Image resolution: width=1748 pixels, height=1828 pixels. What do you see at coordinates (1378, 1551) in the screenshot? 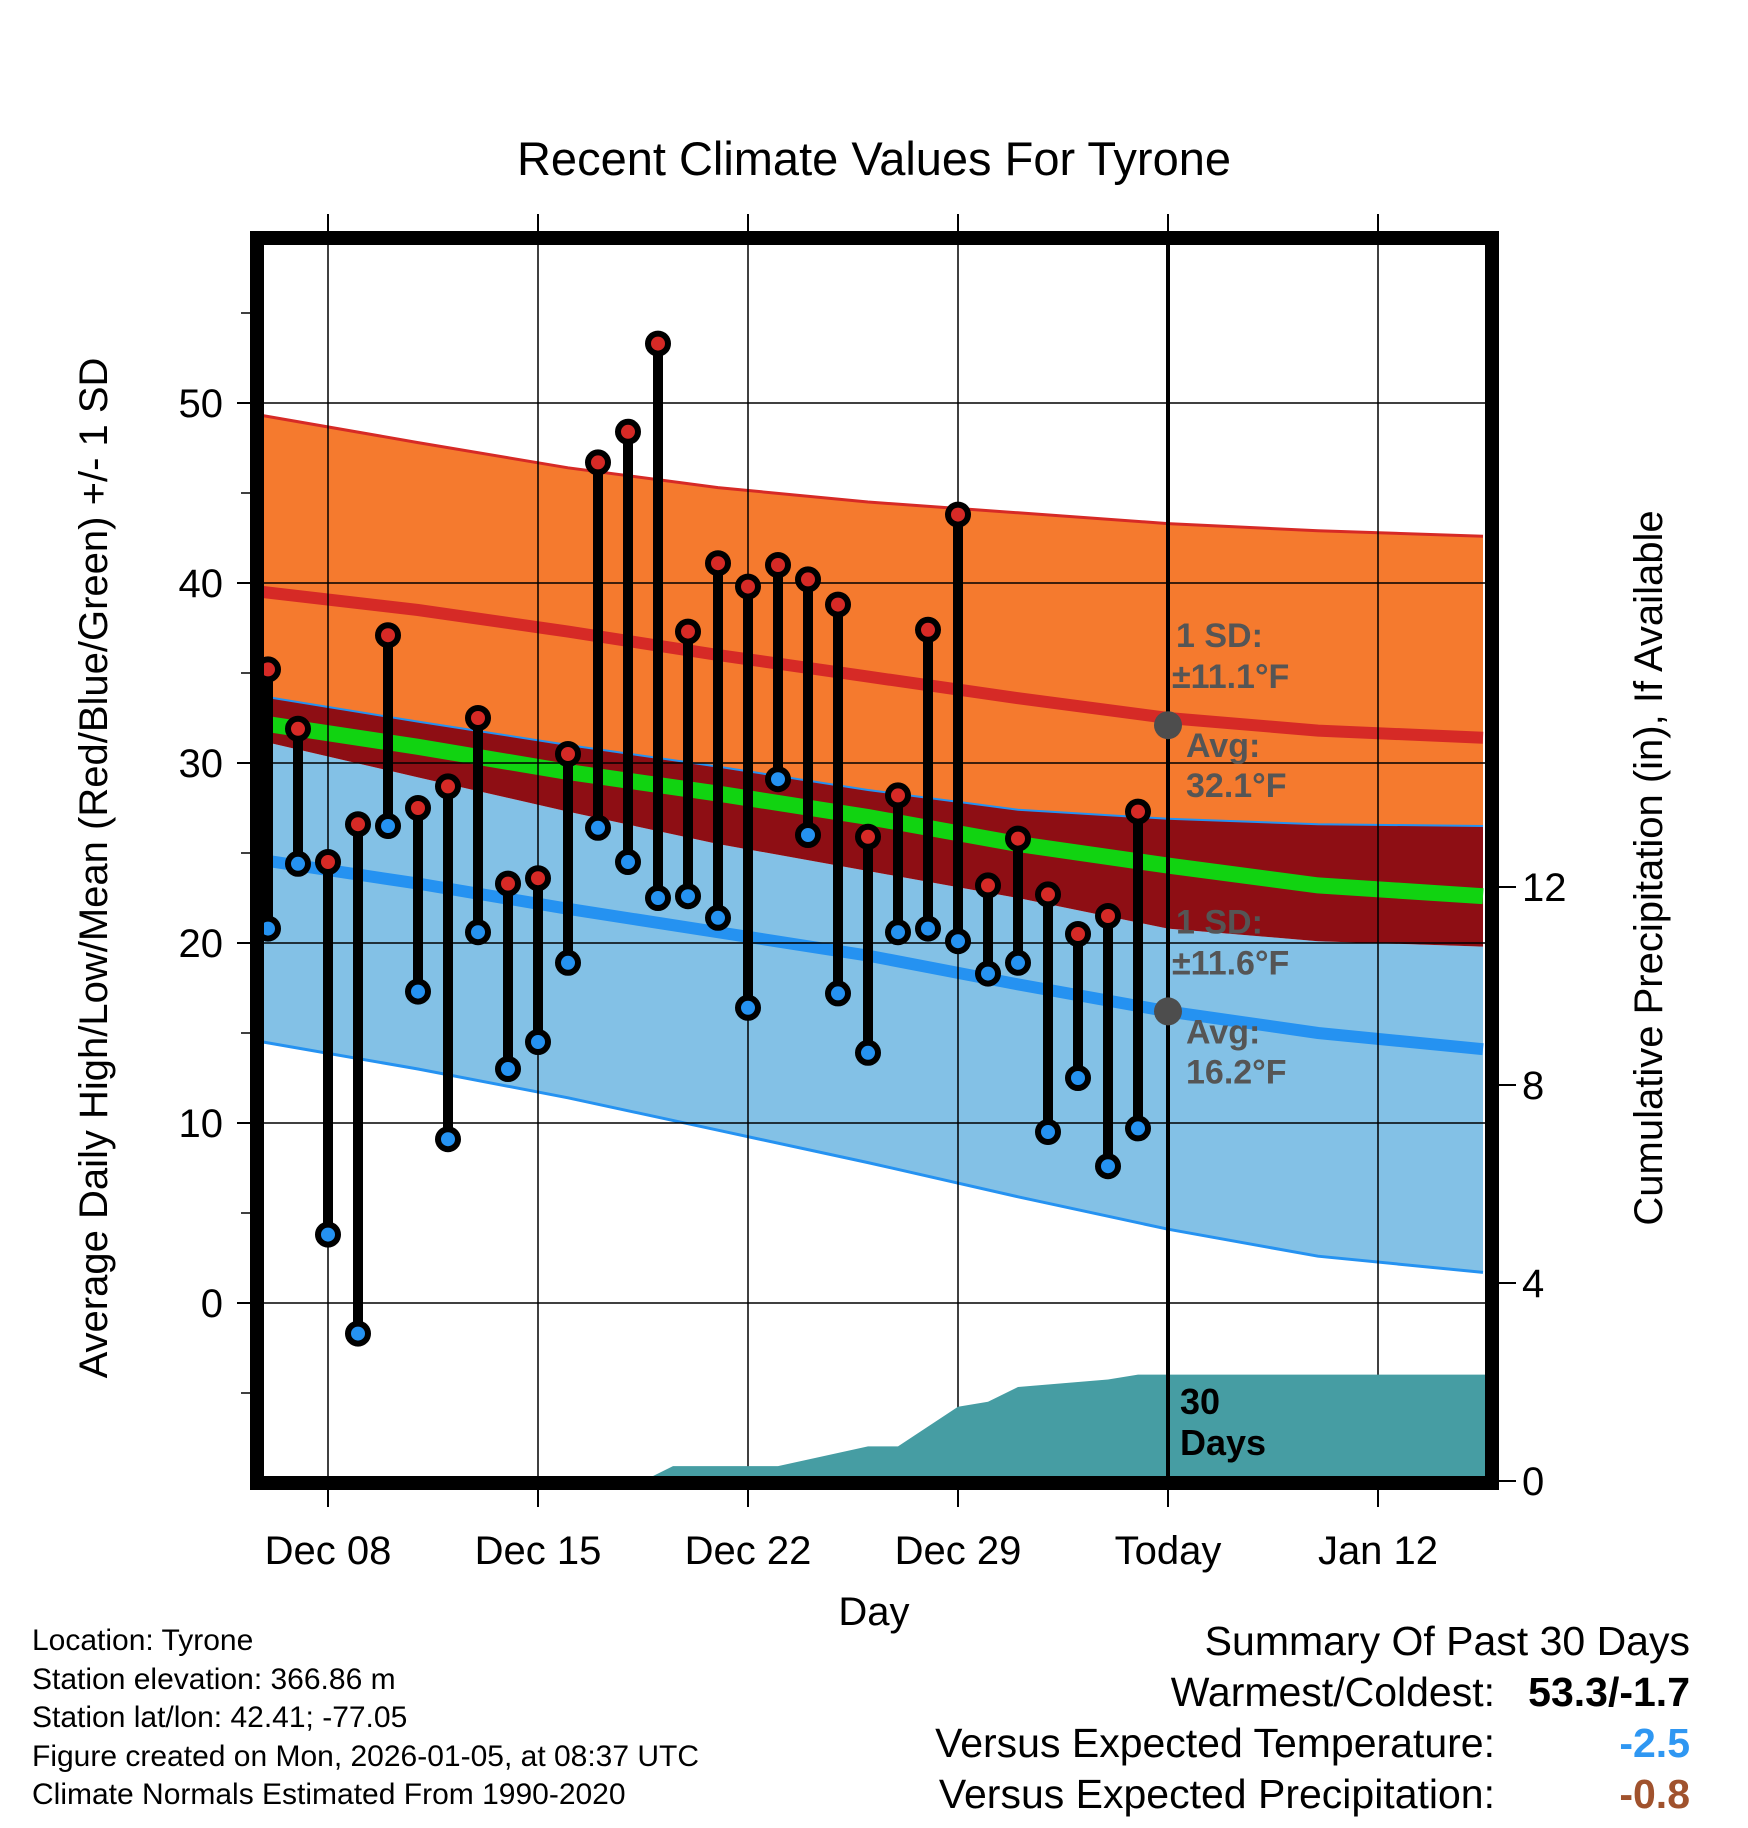
I see `x-tick-label: Jan 12` at bounding box center [1378, 1551].